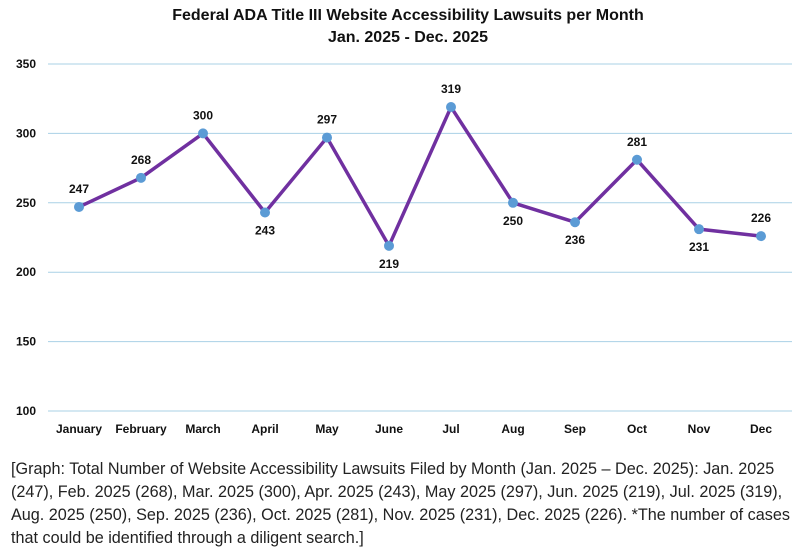  I want to click on y-axis-ticks: 100 150 200 250 300 350, so click(26, 237).